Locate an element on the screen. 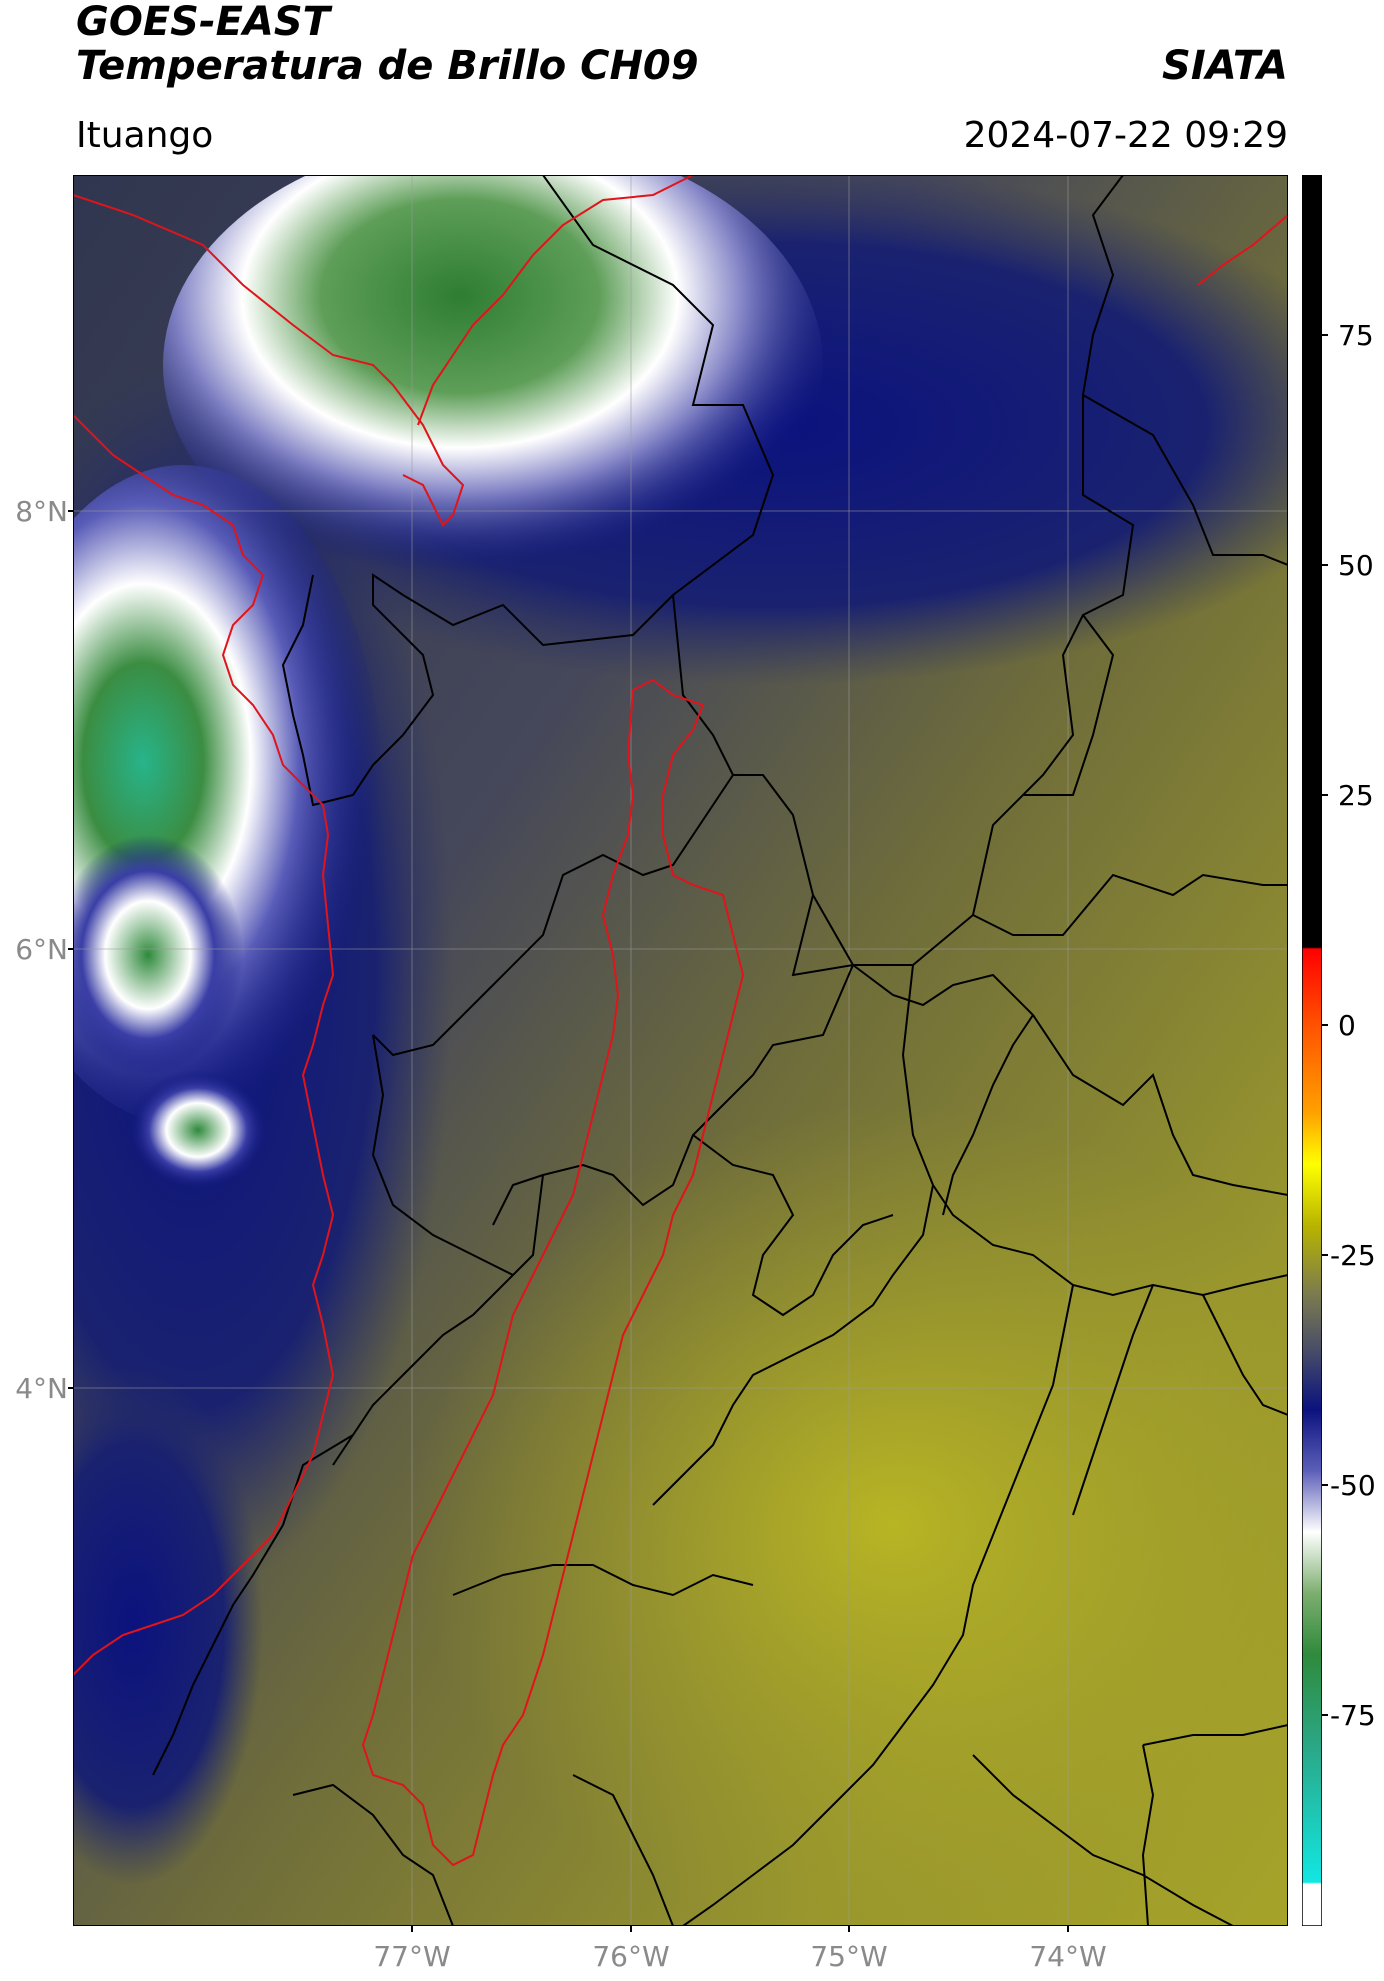  convective-cloud-southwest is located at coordinates (198, 1130).